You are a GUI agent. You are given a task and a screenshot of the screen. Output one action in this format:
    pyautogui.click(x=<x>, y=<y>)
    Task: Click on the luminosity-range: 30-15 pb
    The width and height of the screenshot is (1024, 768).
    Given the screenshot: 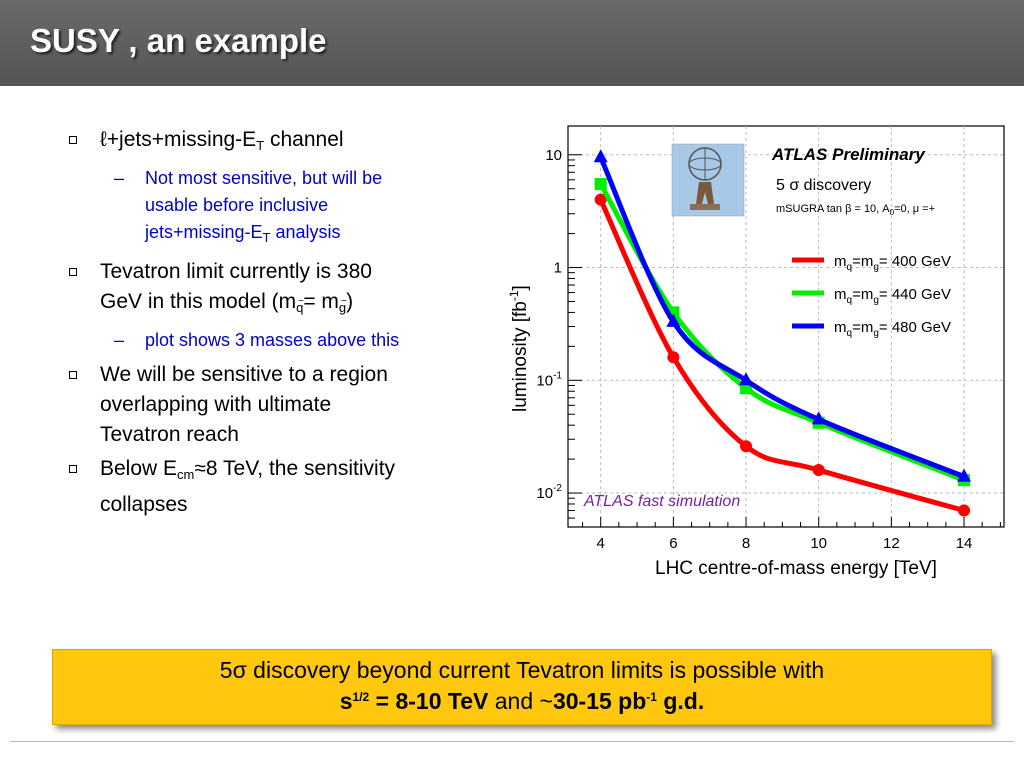 What is the action you would take?
    pyautogui.click(x=599, y=701)
    